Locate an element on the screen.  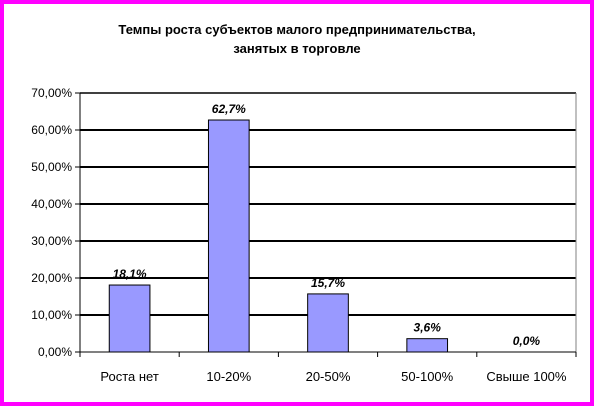
data-label: 3,6% is located at coordinates (428, 328).